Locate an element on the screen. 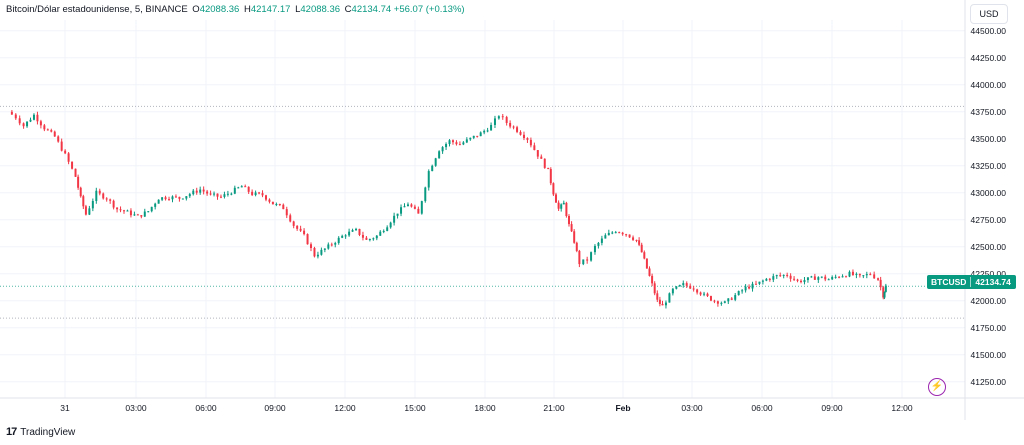 The width and height of the screenshot is (1024, 445). close-value: 42134.74 is located at coordinates (371, 9).